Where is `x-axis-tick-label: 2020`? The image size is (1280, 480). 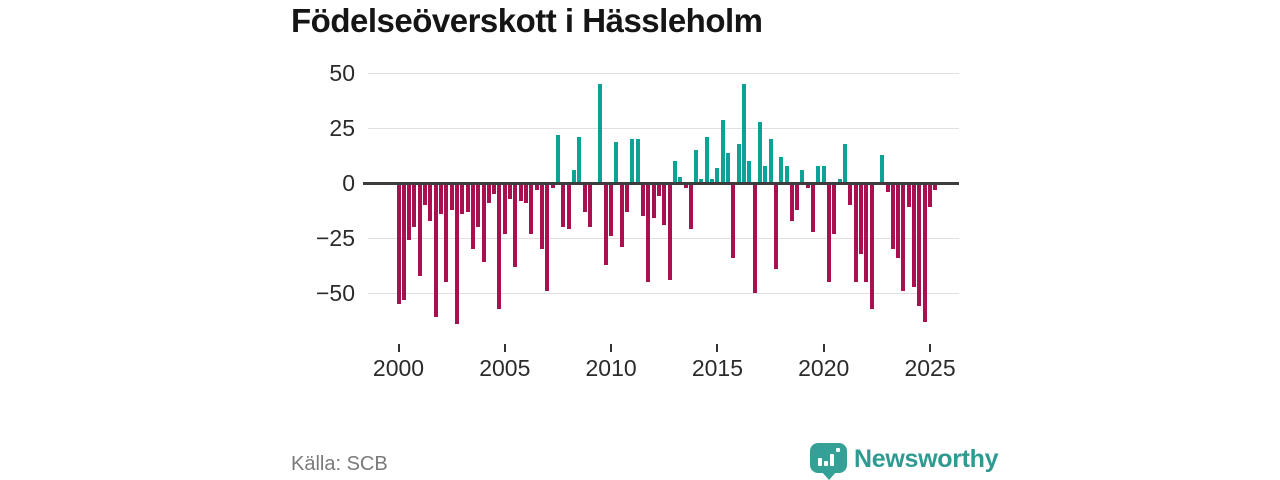 x-axis-tick-label: 2020 is located at coordinates (824, 368).